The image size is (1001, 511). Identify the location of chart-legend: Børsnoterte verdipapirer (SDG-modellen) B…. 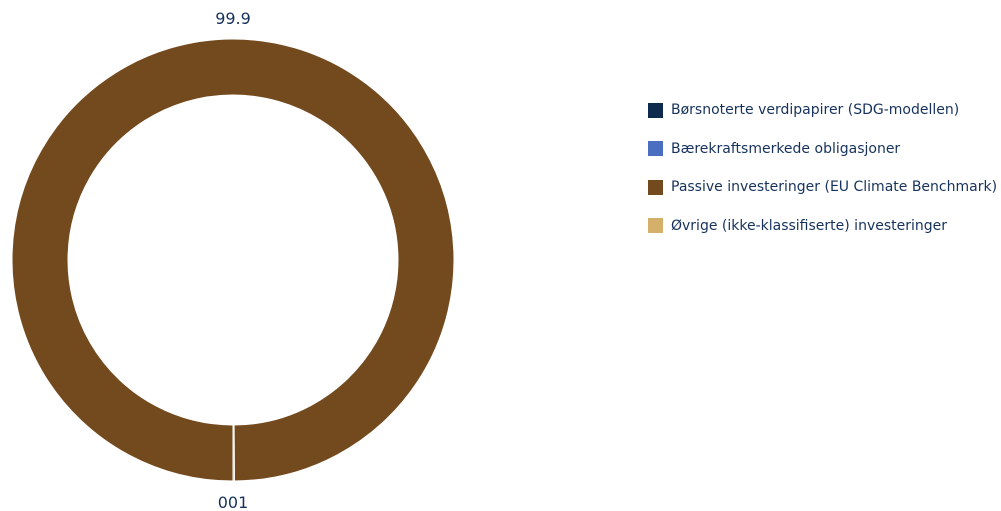
(822, 177).